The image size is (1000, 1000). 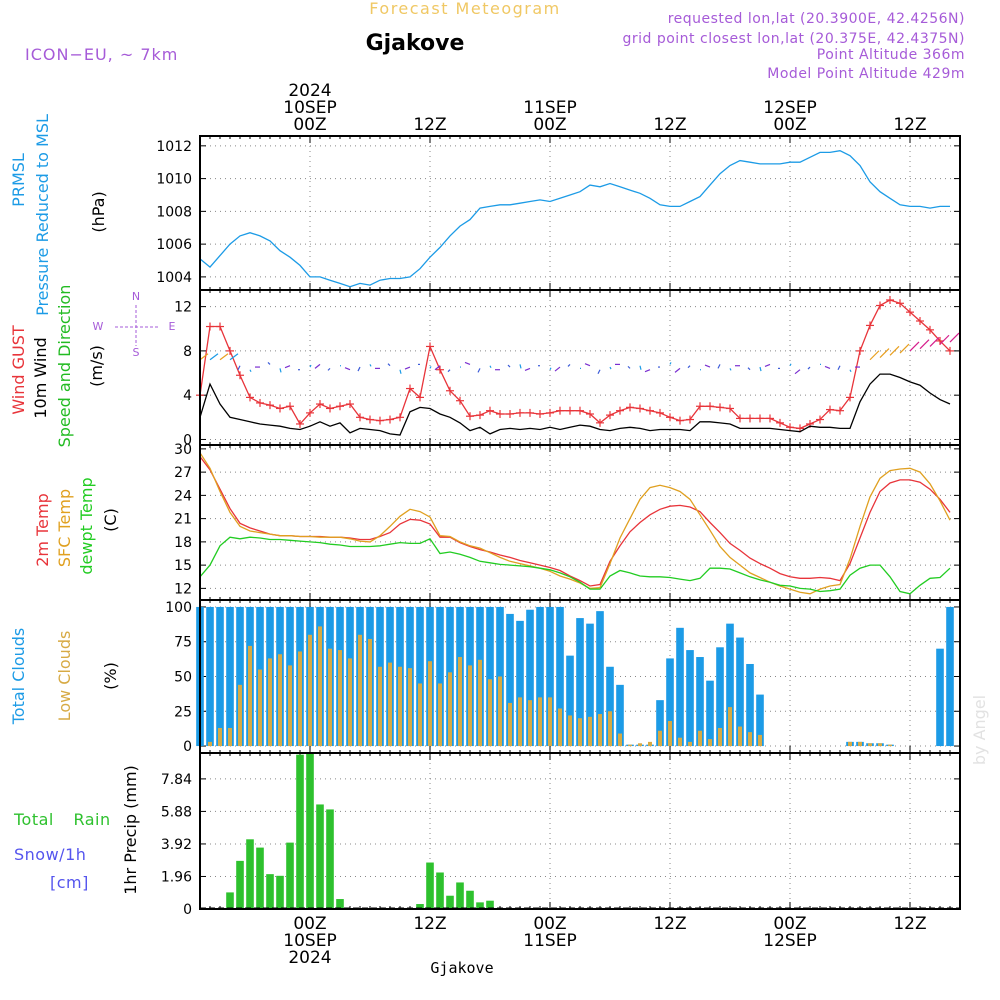 I want to click on y-tick-label-clouds: 100, so click(x=178, y=608).